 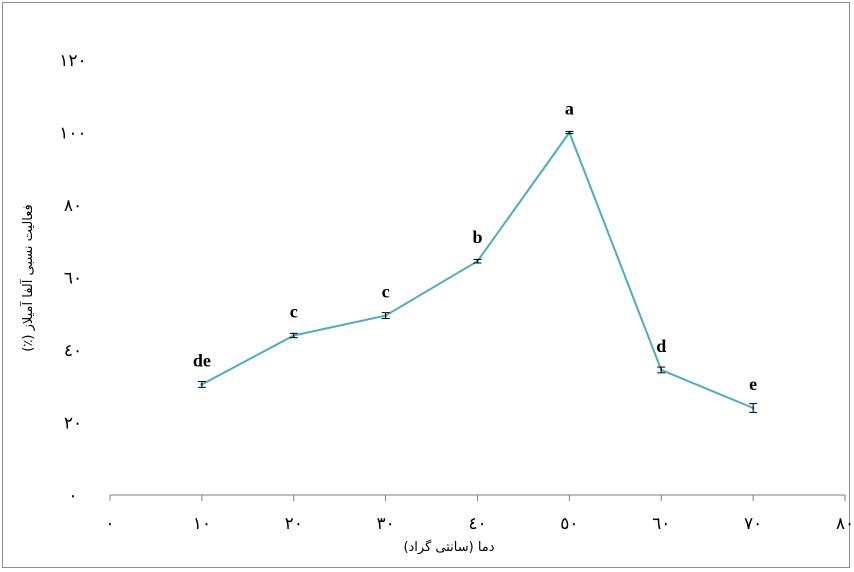 What do you see at coordinates (73, 424) in the screenshot?
I see `y-tick-label: ٢٠` at bounding box center [73, 424].